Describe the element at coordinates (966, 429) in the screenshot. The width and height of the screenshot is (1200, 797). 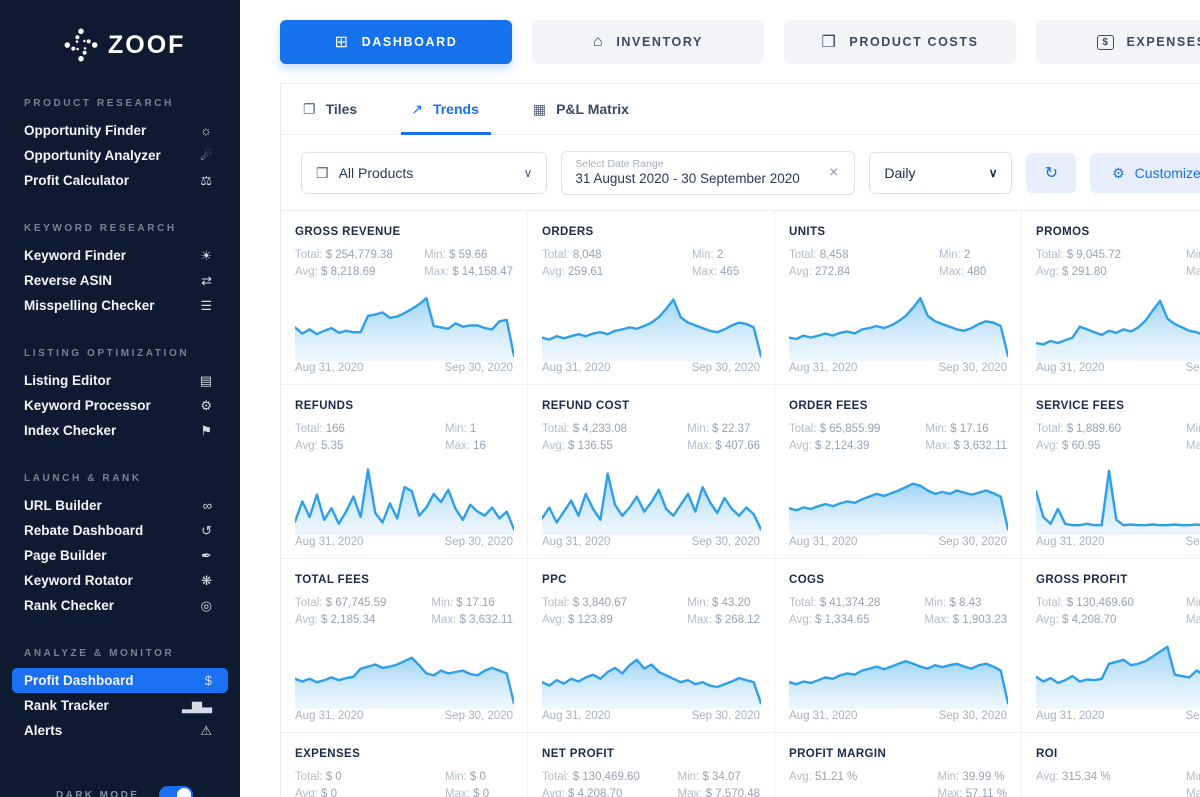
I see `stat-line: Min: $ 17.16` at that location.